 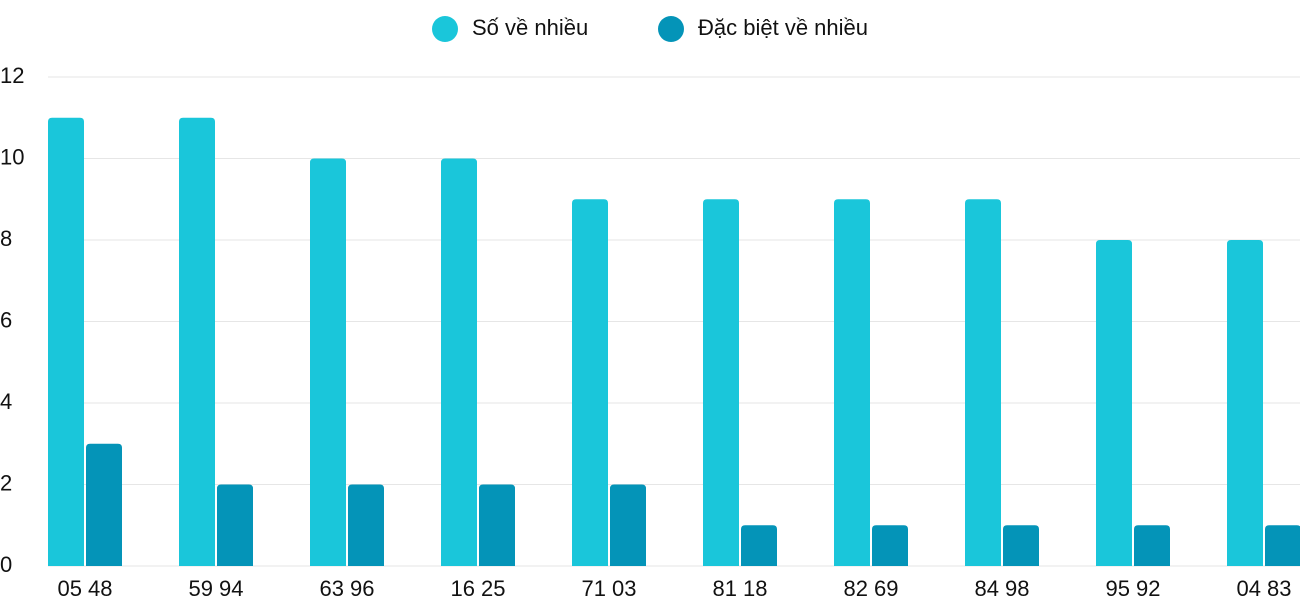 What do you see at coordinates (346, 588) in the screenshot?
I see `x-tick-label: 63 96` at bounding box center [346, 588].